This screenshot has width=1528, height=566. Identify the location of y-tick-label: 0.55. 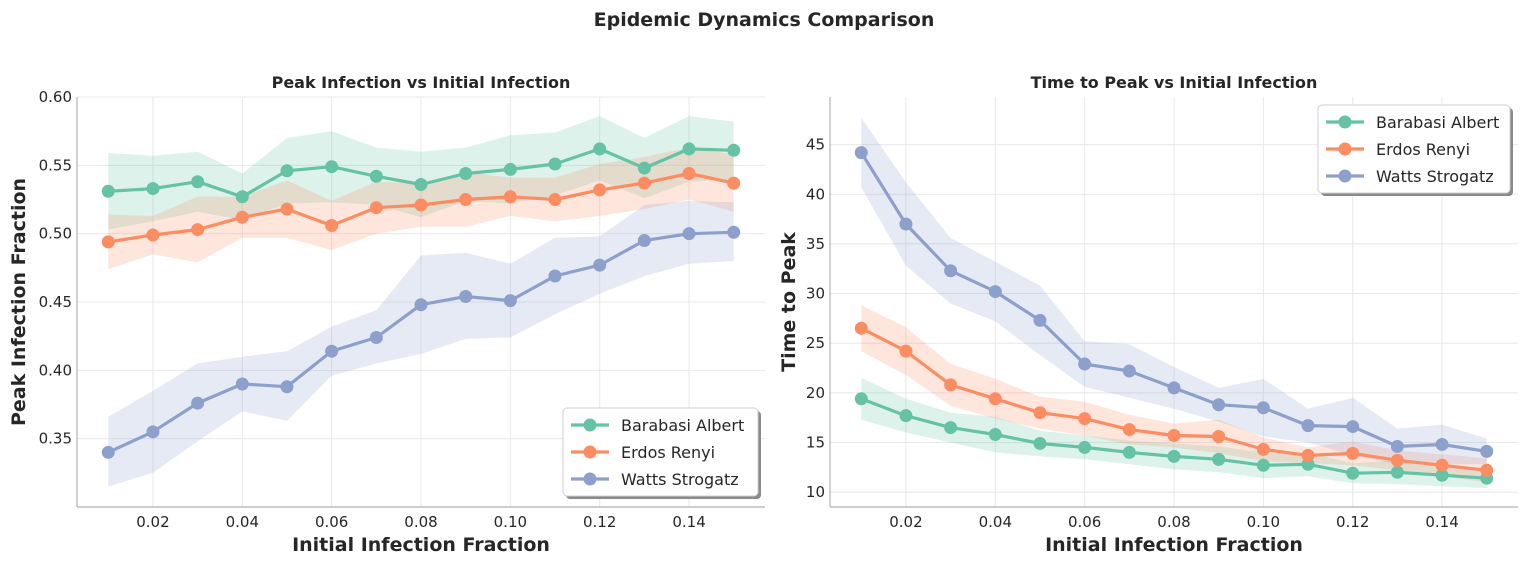
(55, 165).